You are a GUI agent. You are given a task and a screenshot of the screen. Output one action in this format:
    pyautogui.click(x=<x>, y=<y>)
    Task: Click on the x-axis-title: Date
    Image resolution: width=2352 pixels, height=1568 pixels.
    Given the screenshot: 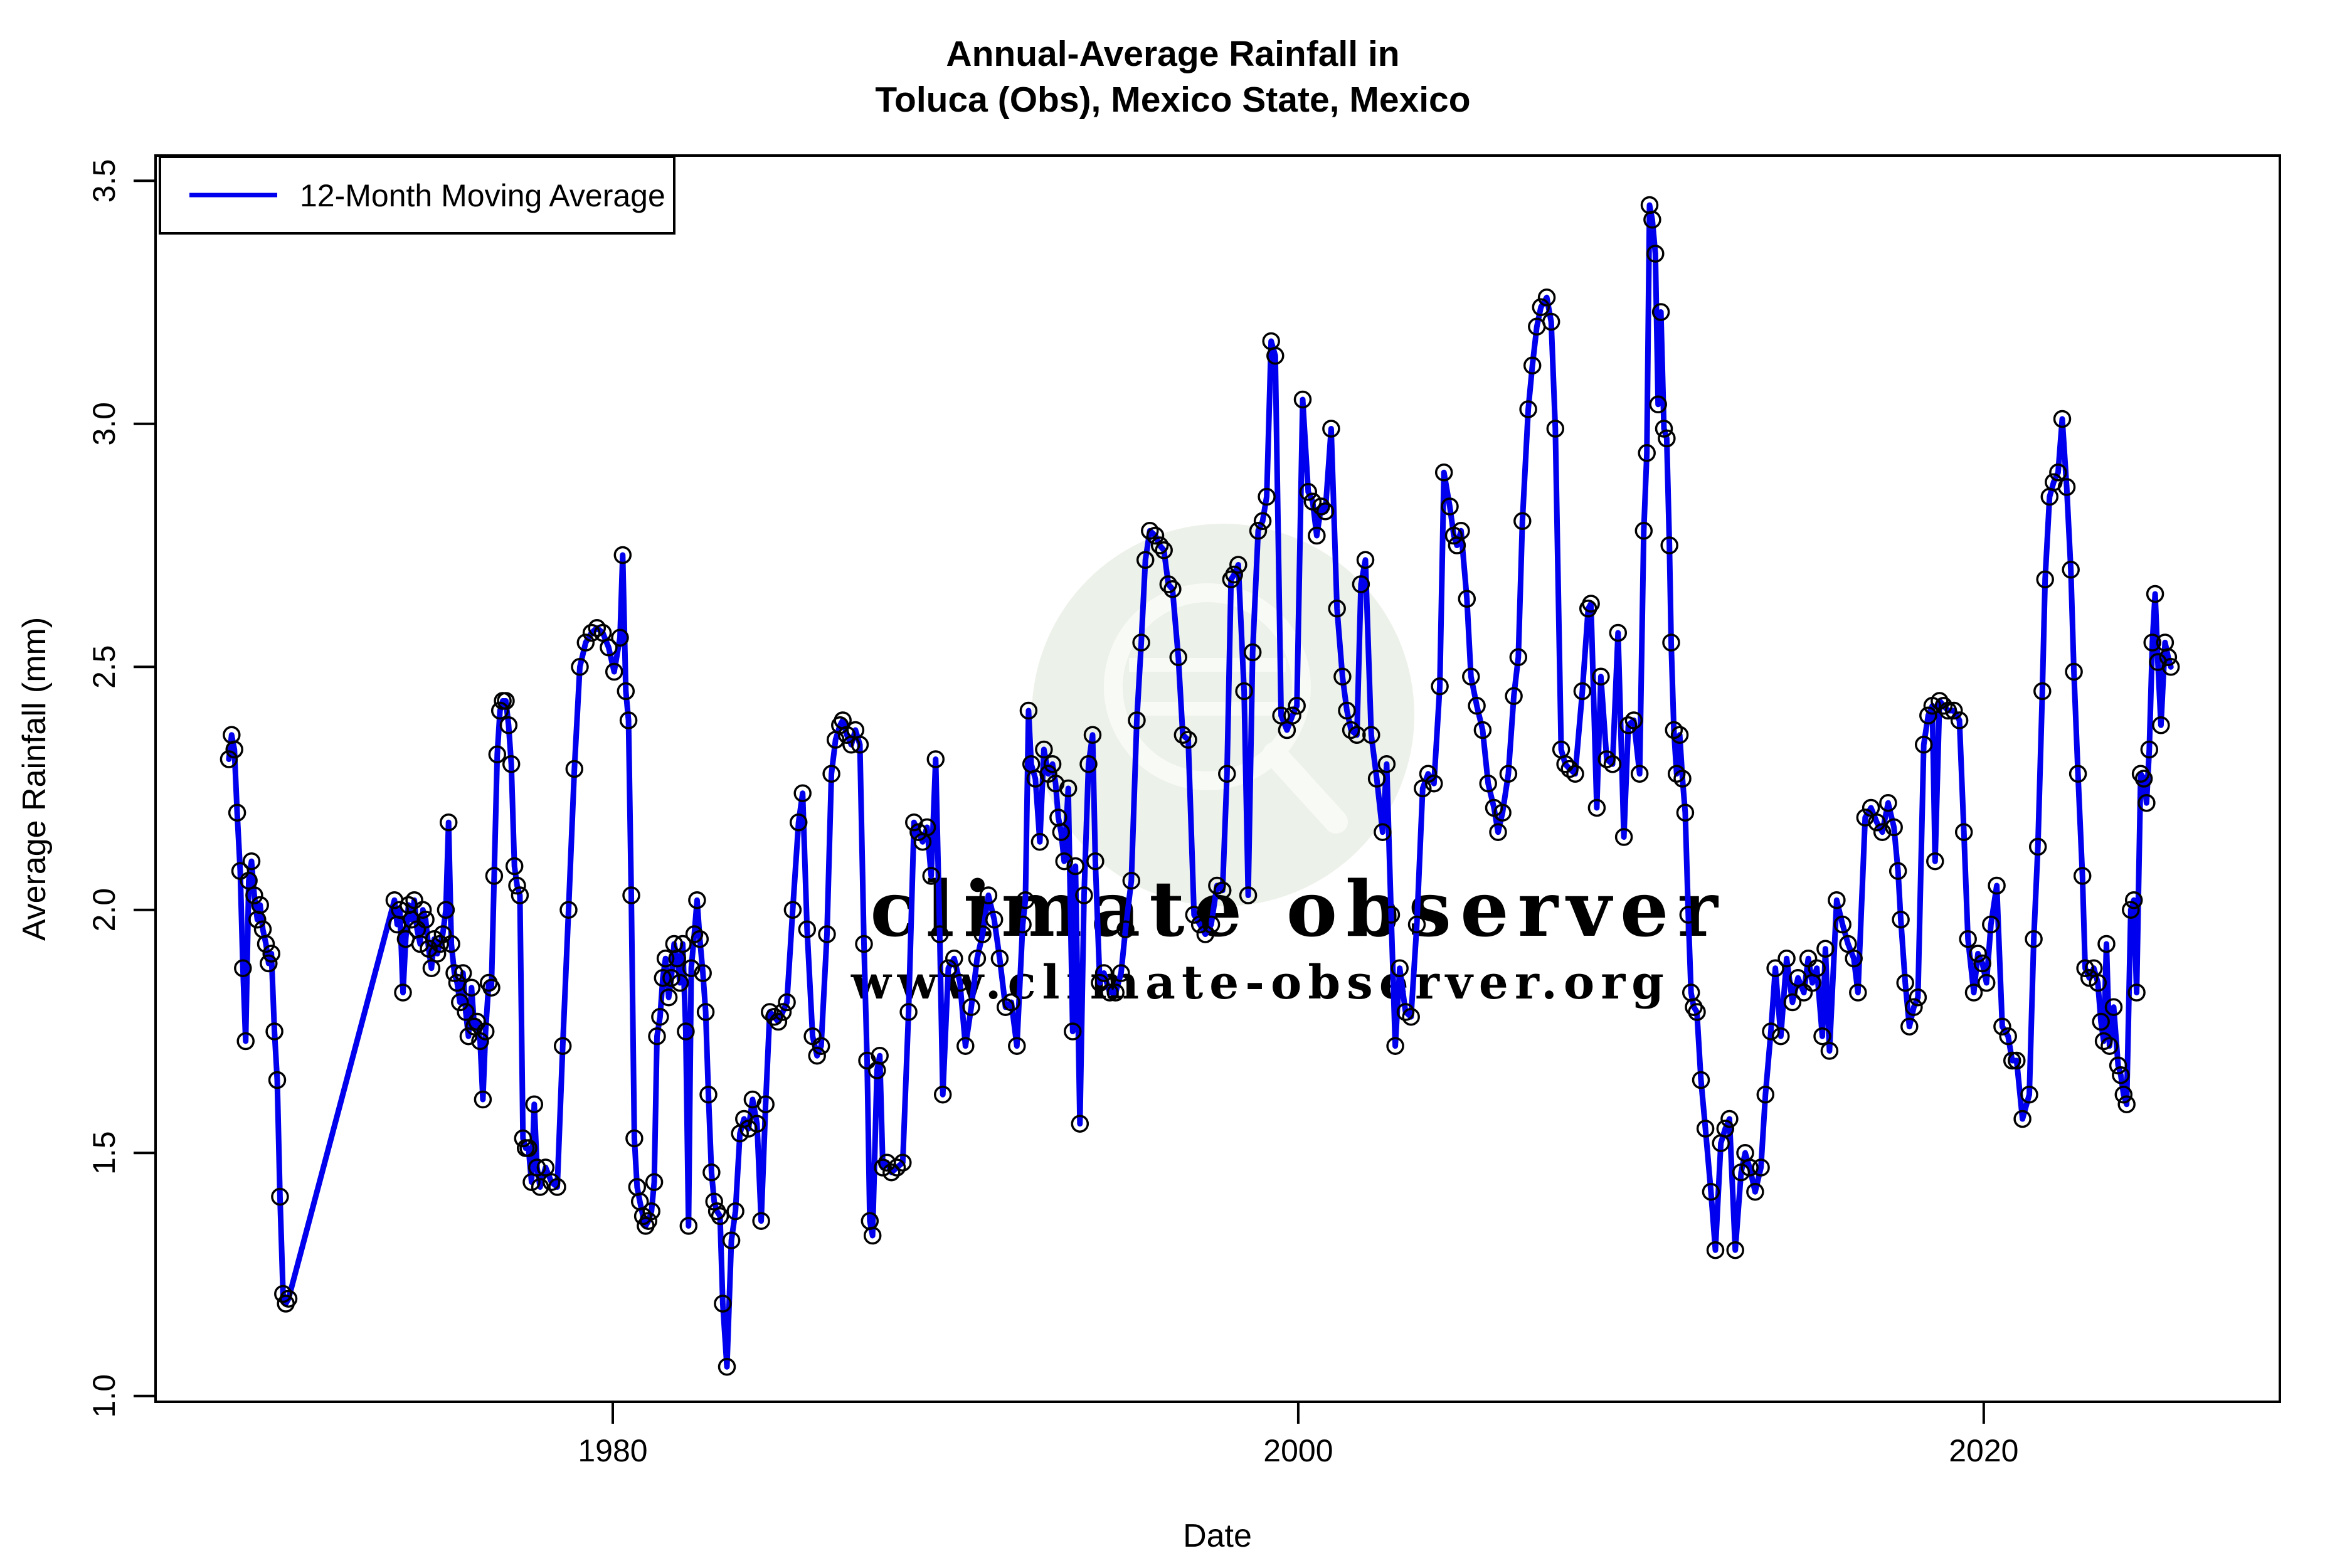 What is the action you would take?
    pyautogui.click(x=1217, y=1536)
    